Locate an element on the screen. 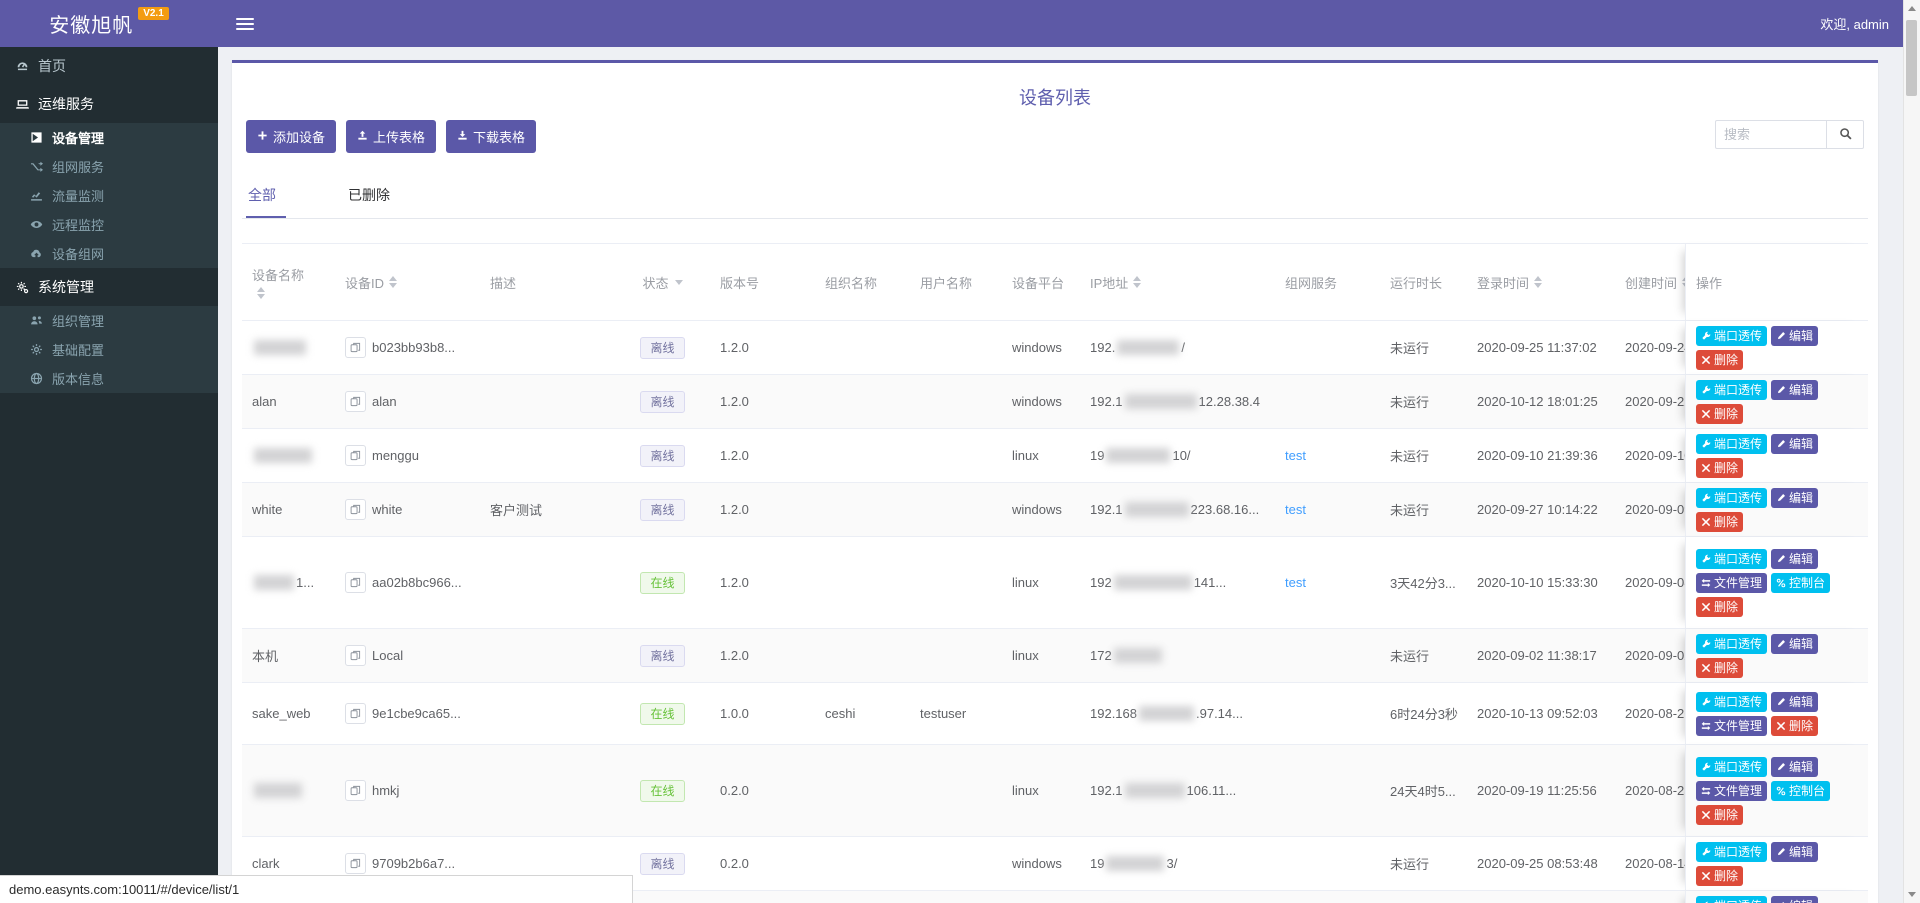  tab-all: 全部 is located at coordinates (266, 196).